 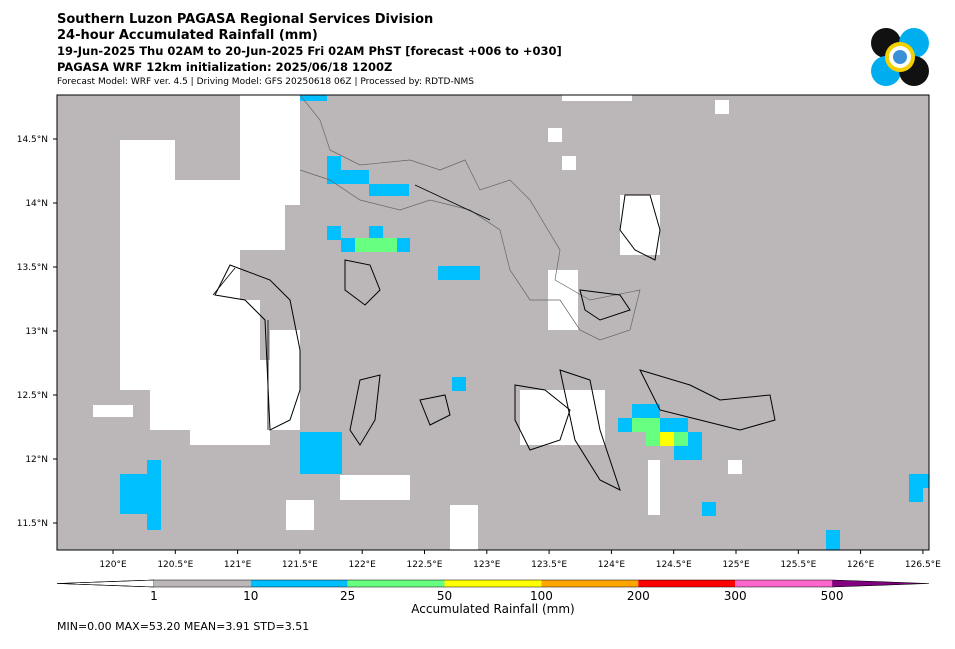 I want to click on colorbar-label: 1, so click(x=154, y=596).